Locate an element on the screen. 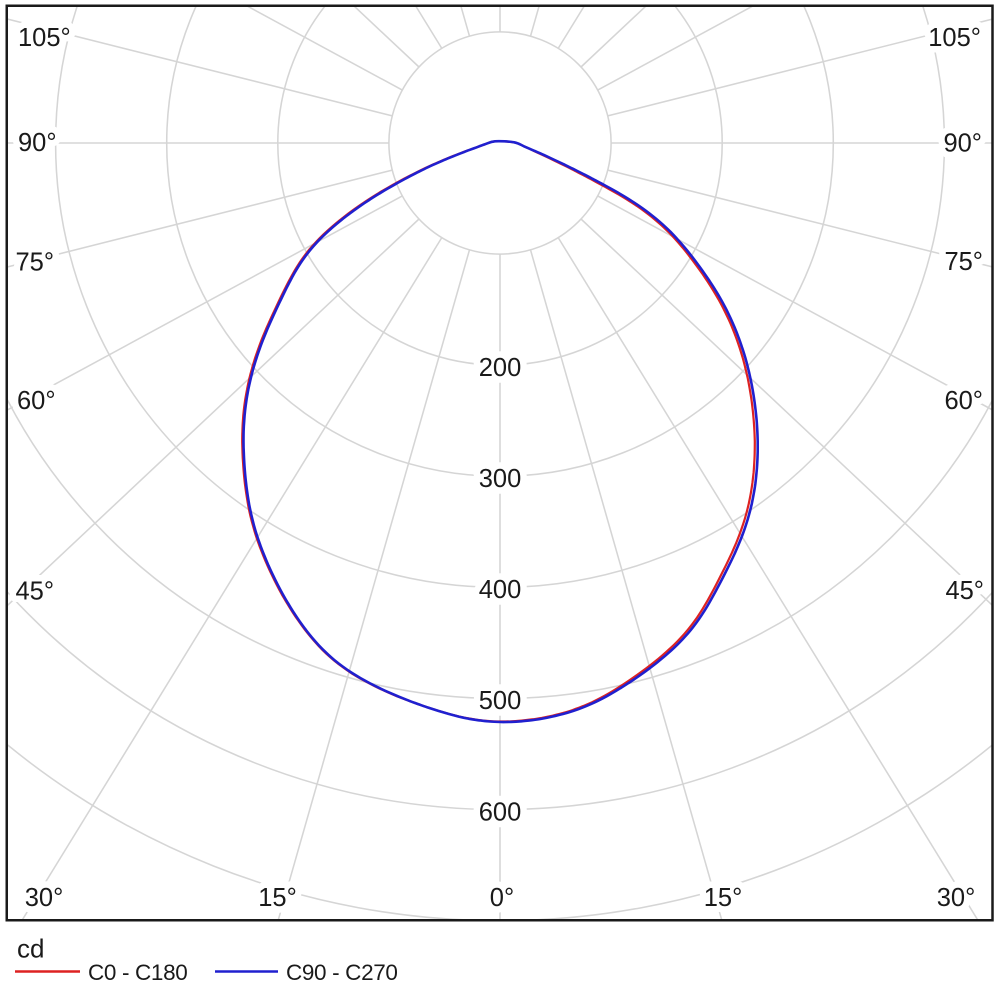  svg-text: cd is located at coordinates (30, 949).